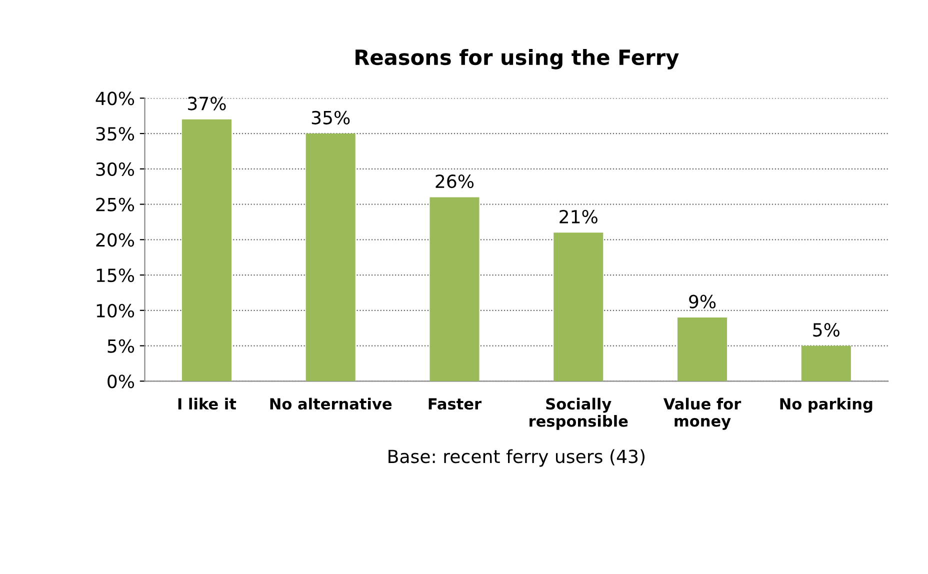 The image size is (928, 574). What do you see at coordinates (455, 404) in the screenshot?
I see `x-tick-label: Faster` at bounding box center [455, 404].